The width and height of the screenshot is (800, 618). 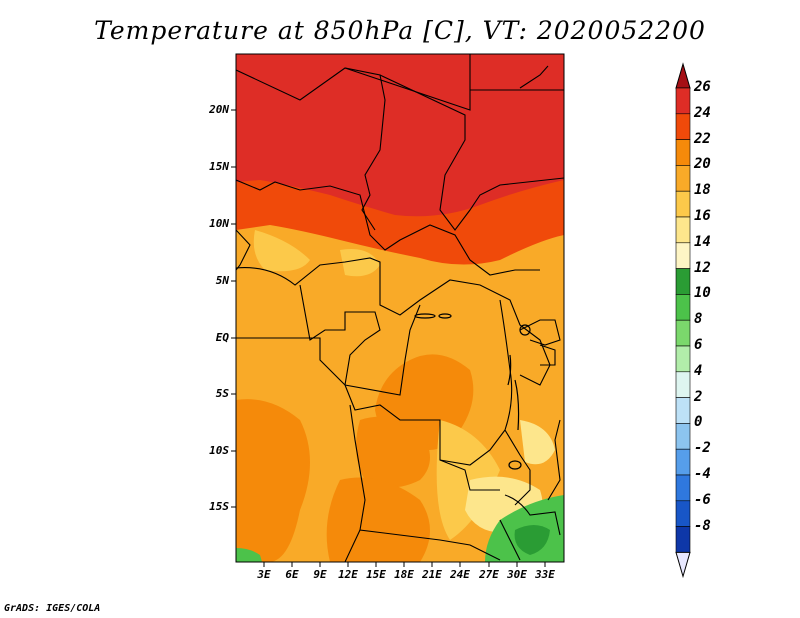 I want to click on lat-label: 15N, so click(x=219, y=166).